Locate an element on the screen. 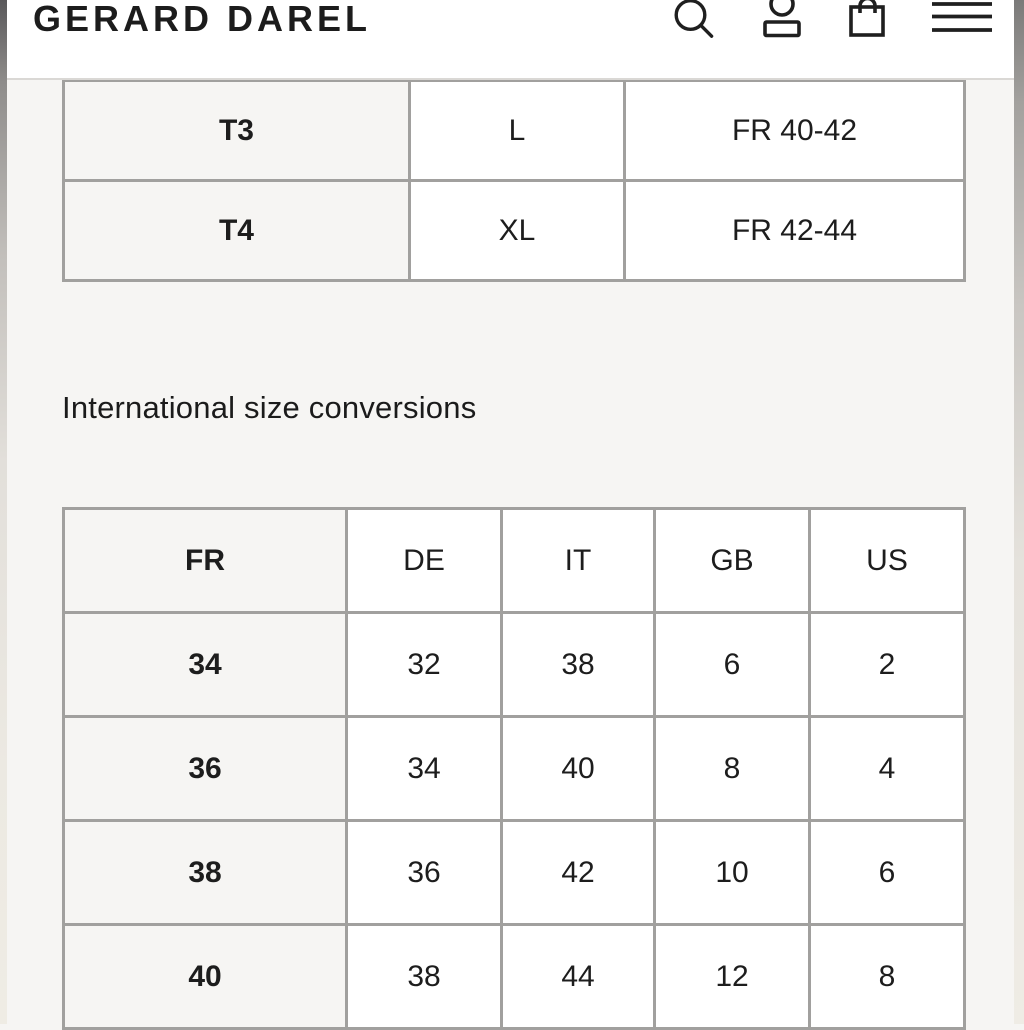 The width and height of the screenshot is (1024, 1030). size-cell: 32 is located at coordinates (424, 664).